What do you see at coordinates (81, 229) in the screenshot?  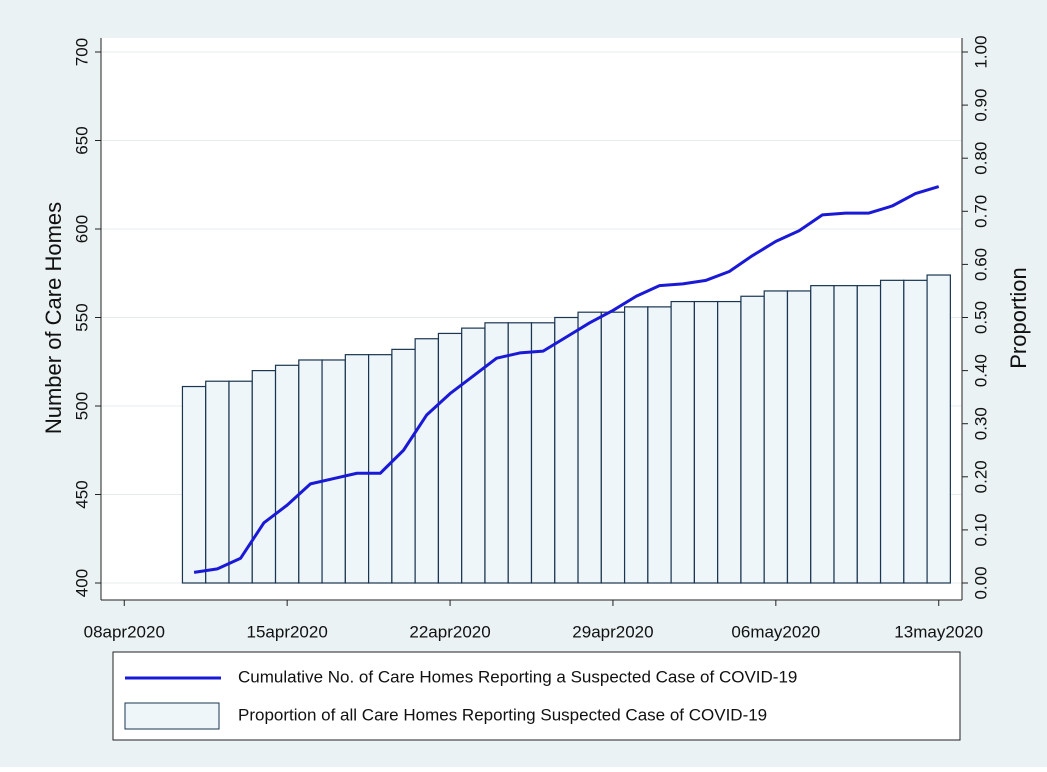 I see `y-tick-label: 600` at bounding box center [81, 229].